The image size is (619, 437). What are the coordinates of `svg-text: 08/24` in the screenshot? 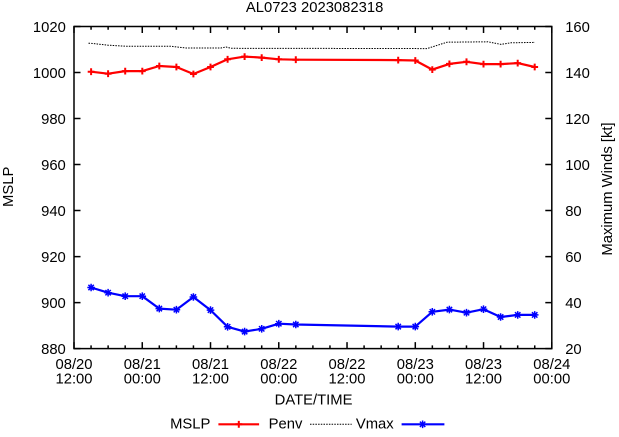 It's located at (551, 365).